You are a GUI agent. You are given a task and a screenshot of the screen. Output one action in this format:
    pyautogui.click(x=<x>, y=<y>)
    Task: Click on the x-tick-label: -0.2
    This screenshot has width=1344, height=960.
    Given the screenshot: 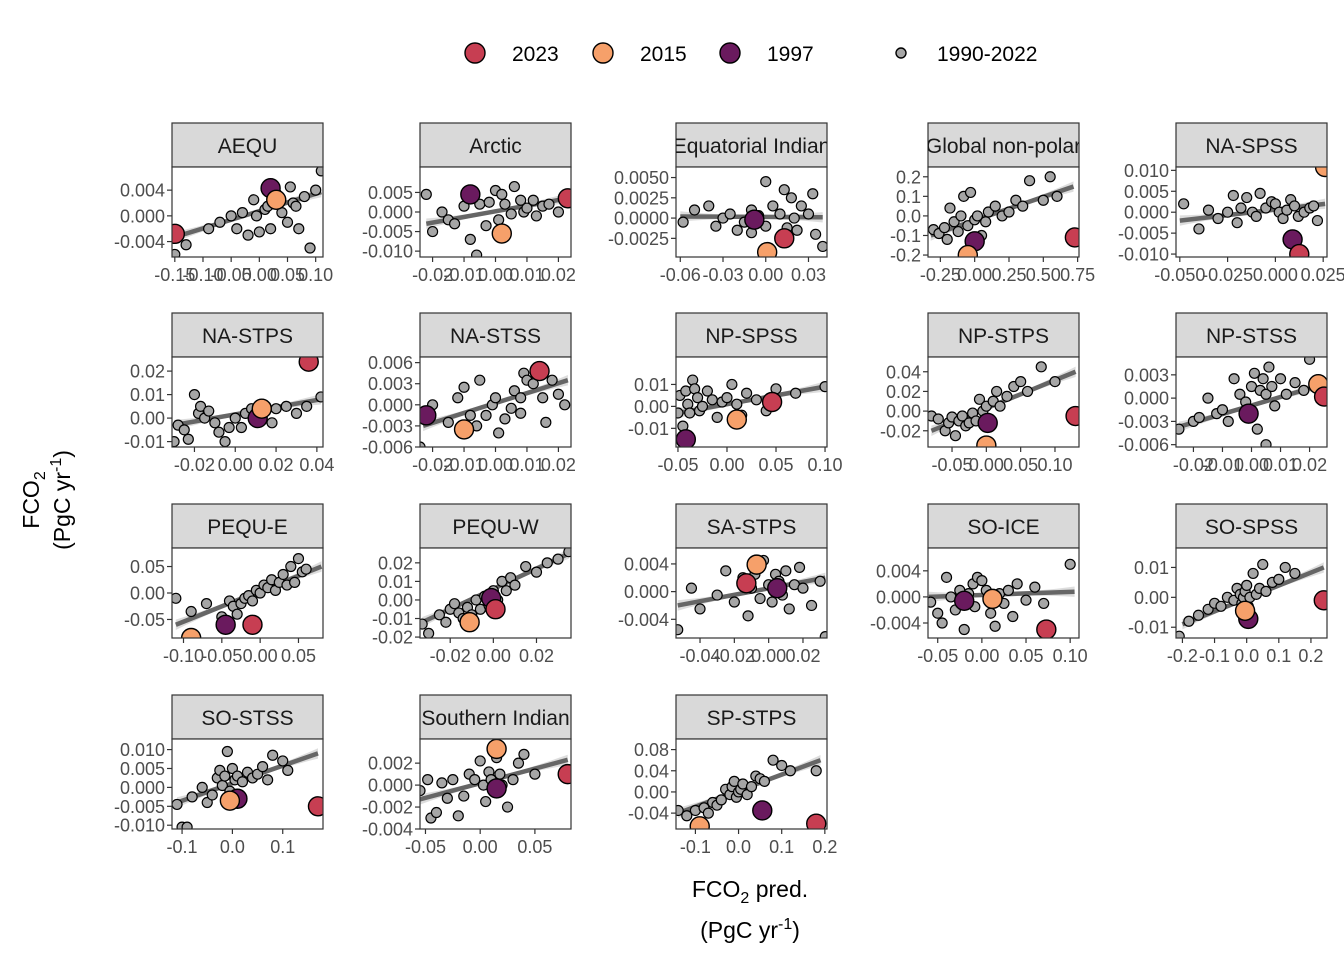 What is the action you would take?
    pyautogui.click(x=1182, y=656)
    